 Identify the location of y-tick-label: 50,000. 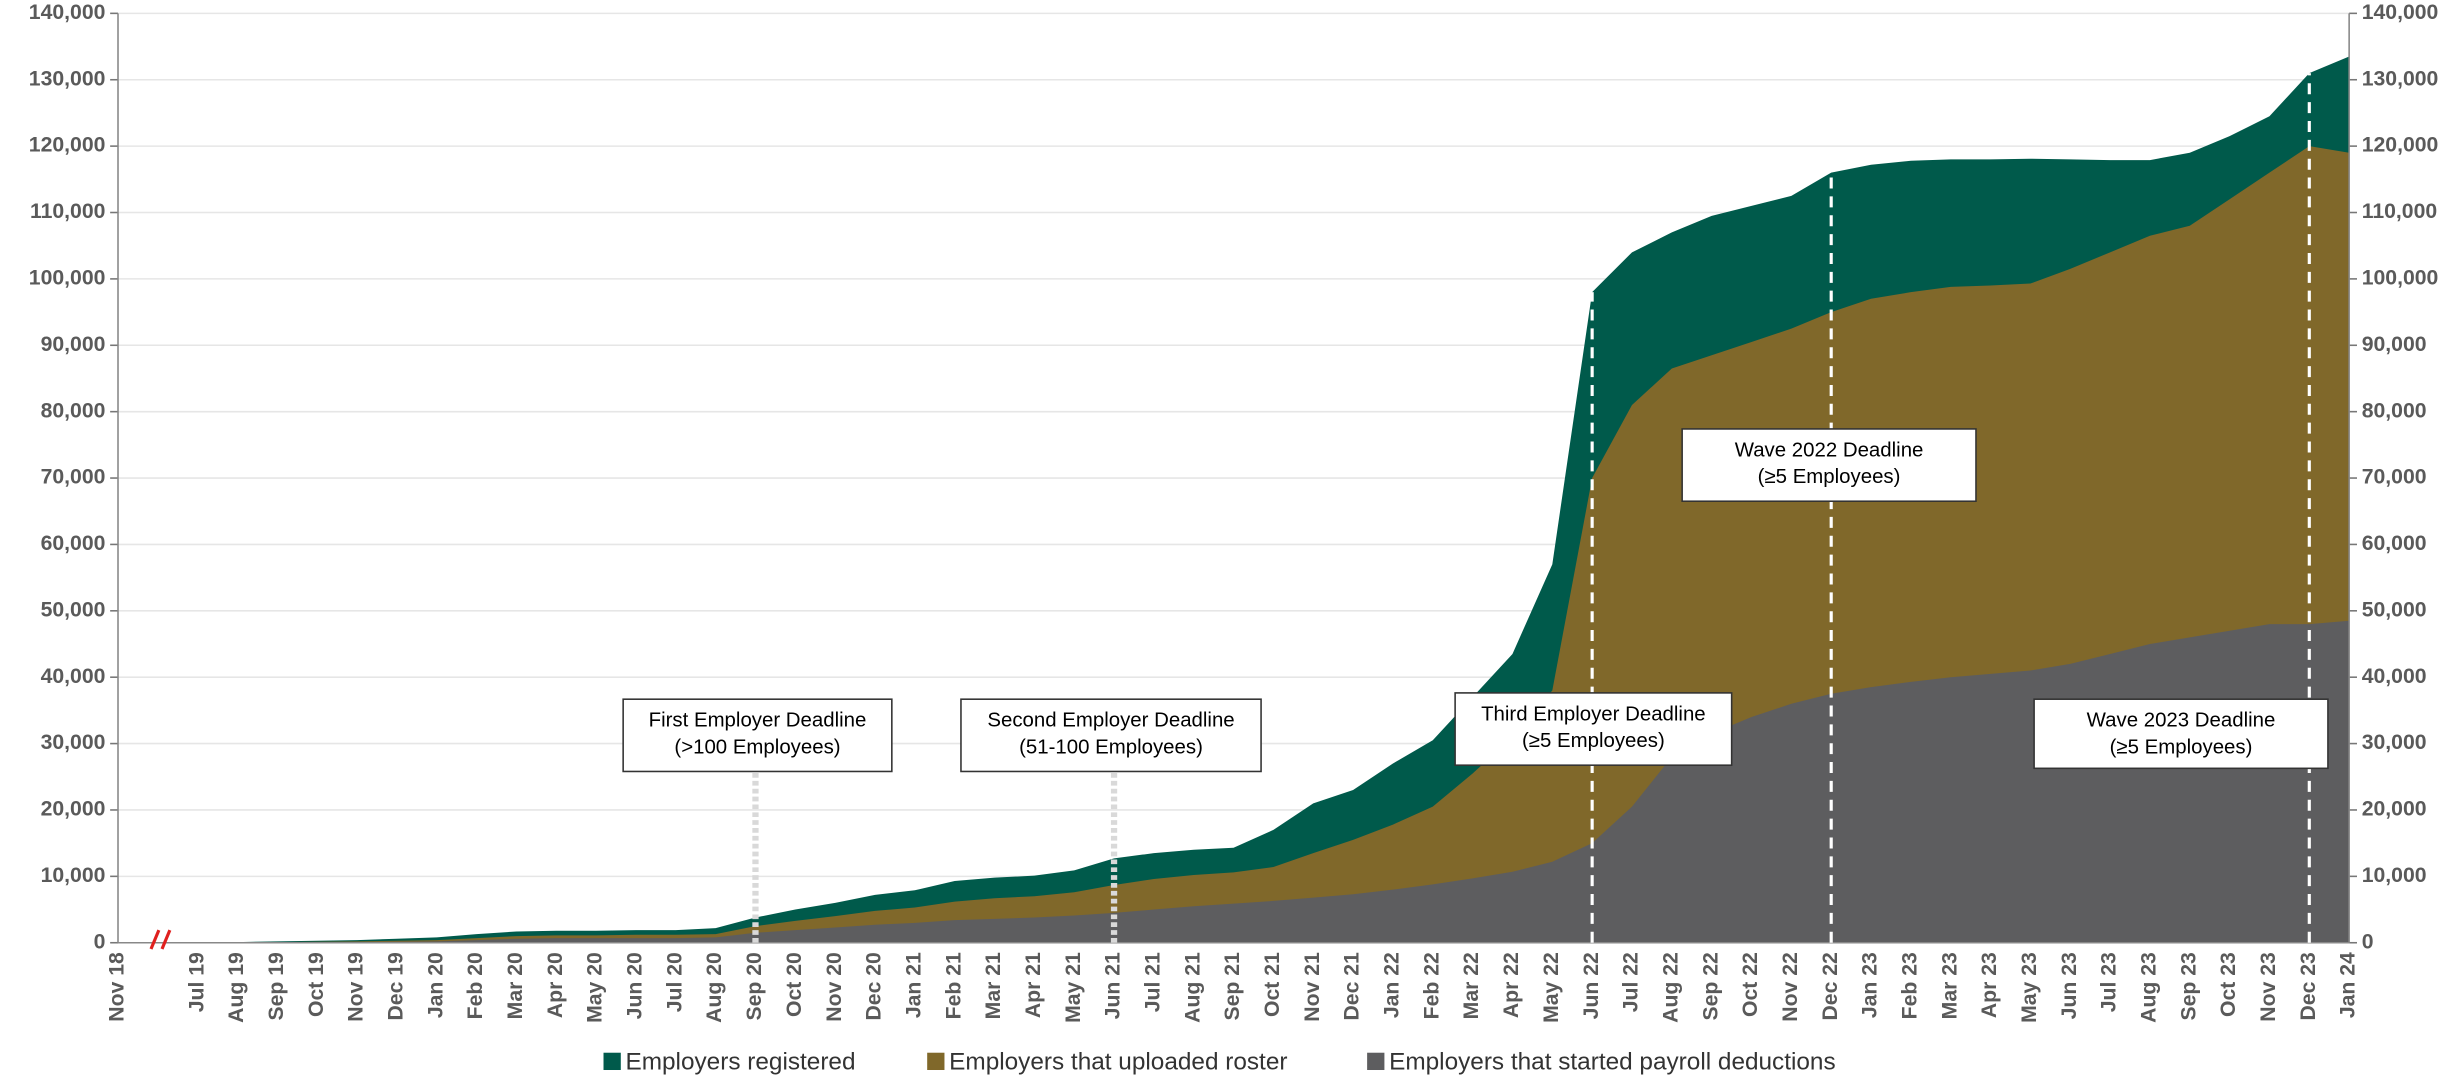
(73, 609).